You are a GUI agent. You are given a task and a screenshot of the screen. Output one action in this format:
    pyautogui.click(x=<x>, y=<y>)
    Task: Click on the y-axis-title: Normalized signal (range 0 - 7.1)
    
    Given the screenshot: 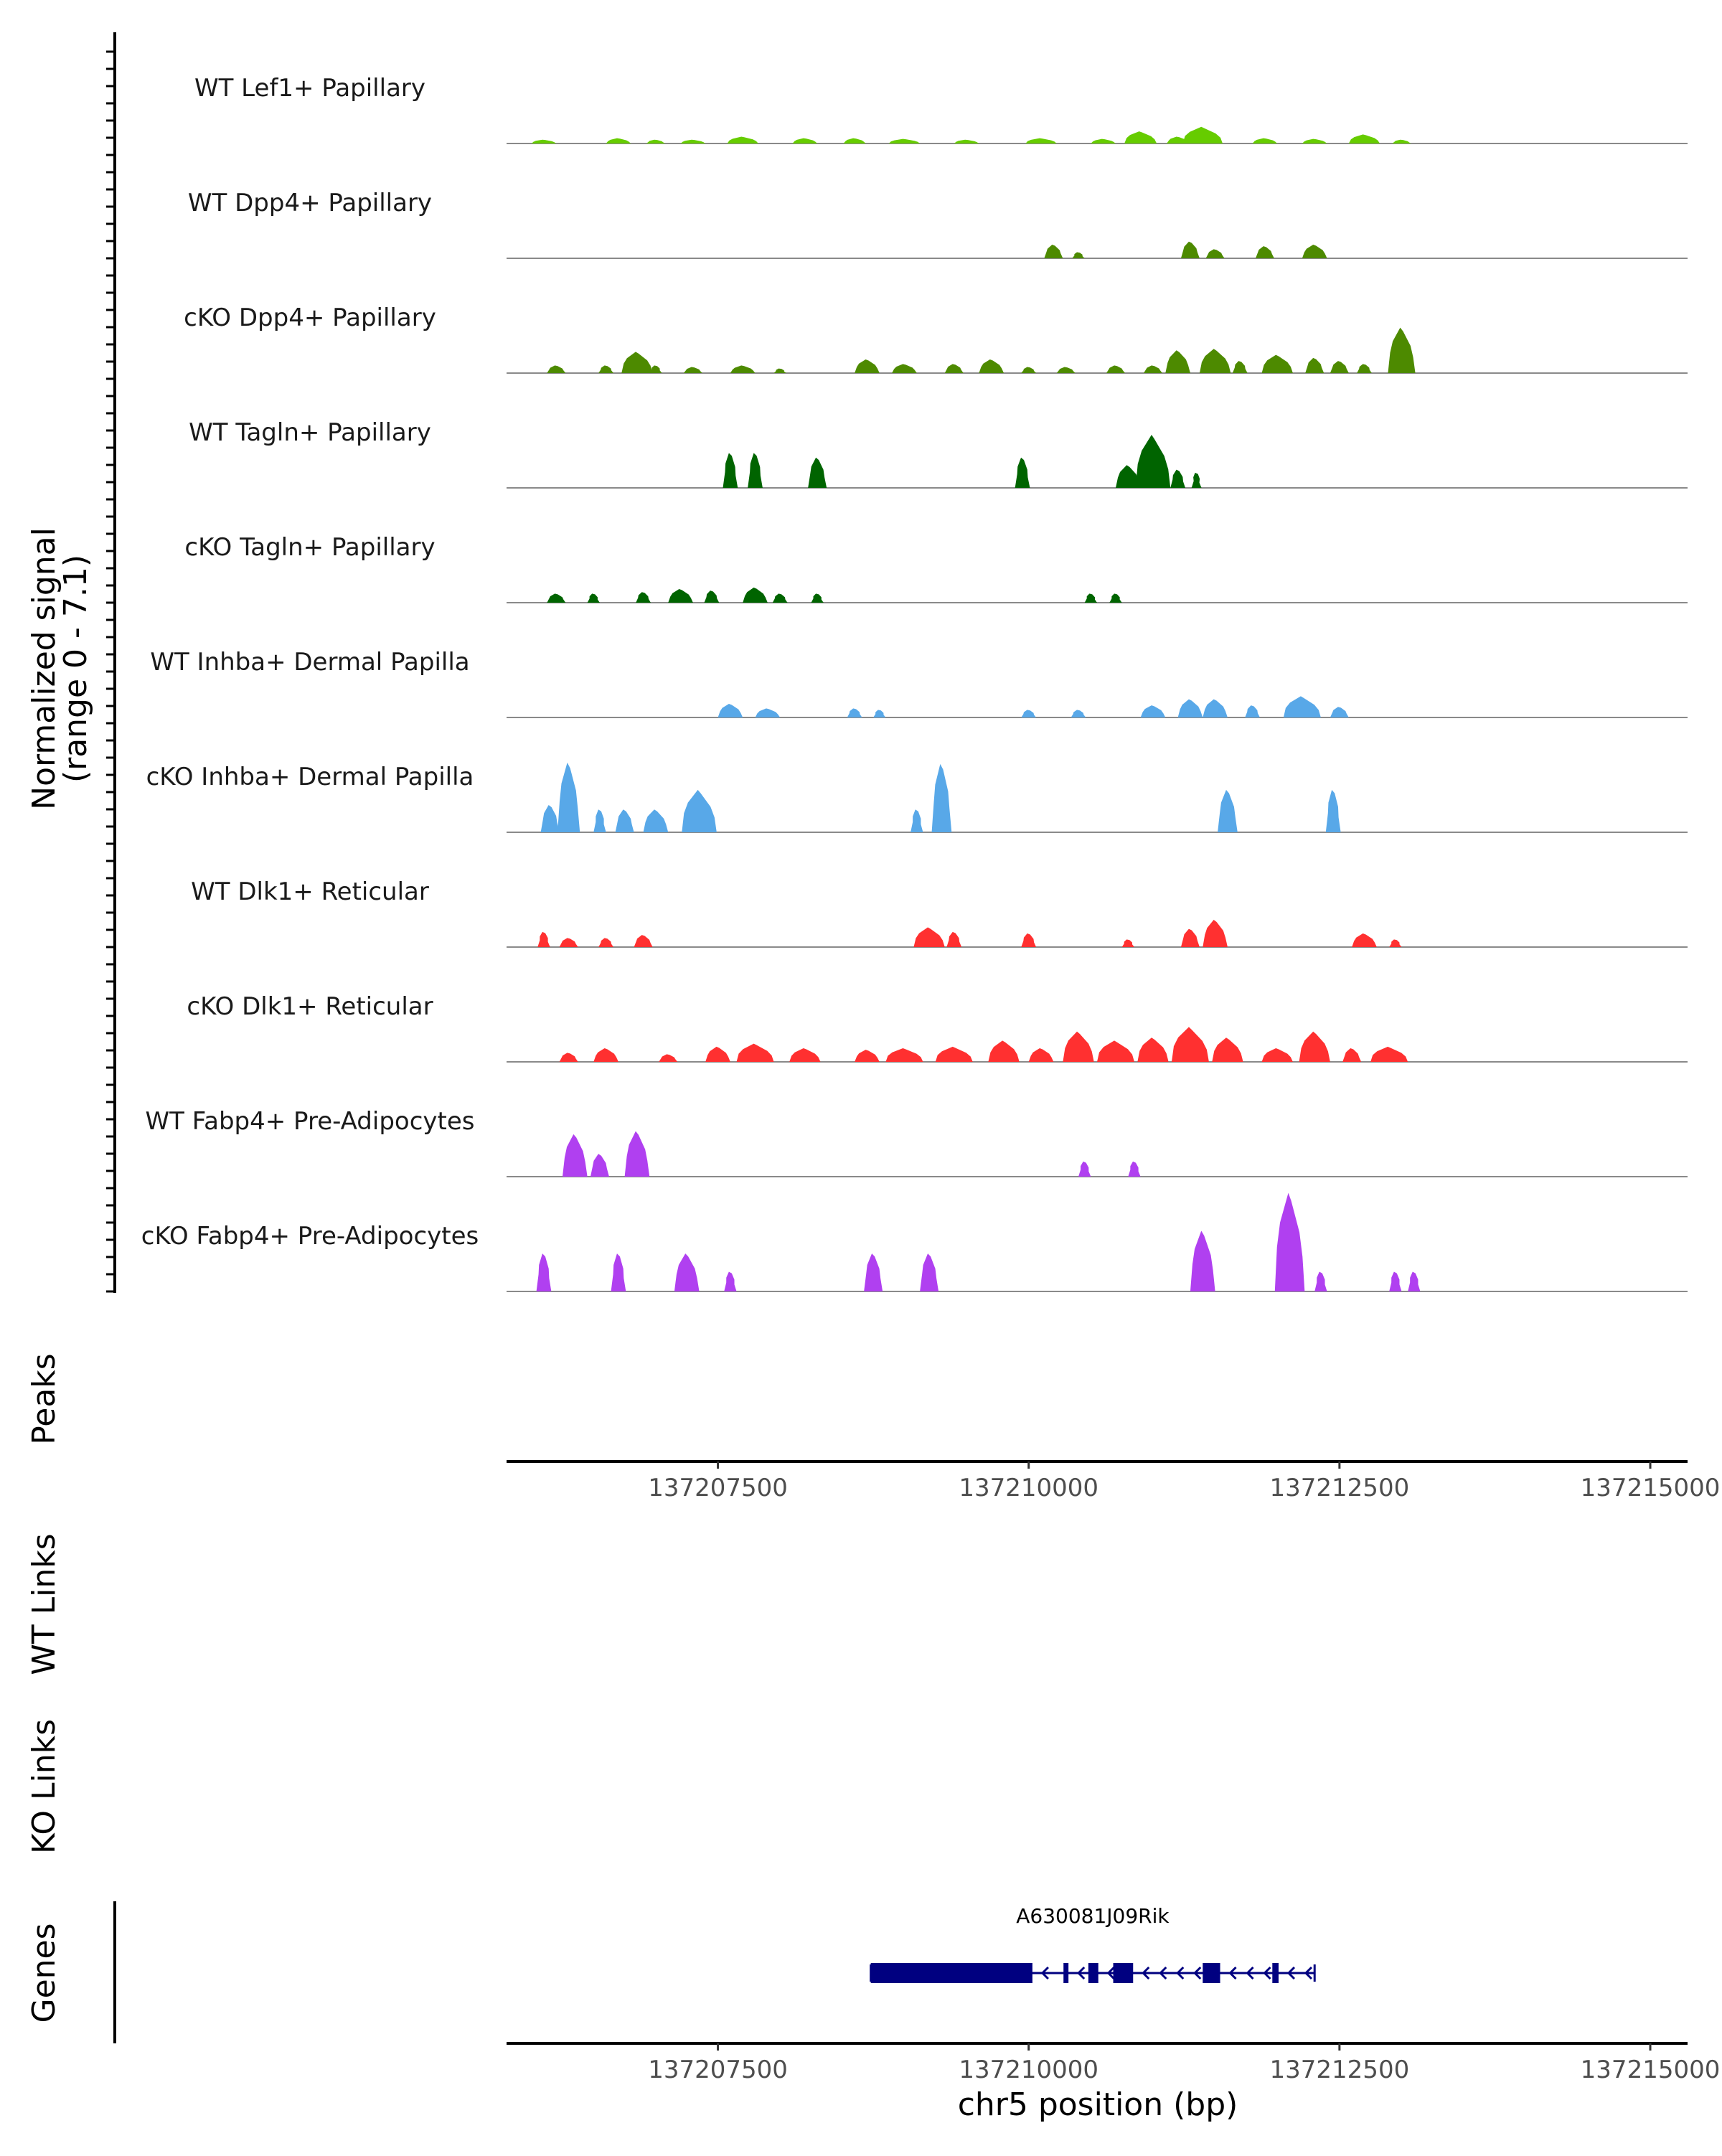 What is the action you would take?
    pyautogui.click(x=60, y=668)
    